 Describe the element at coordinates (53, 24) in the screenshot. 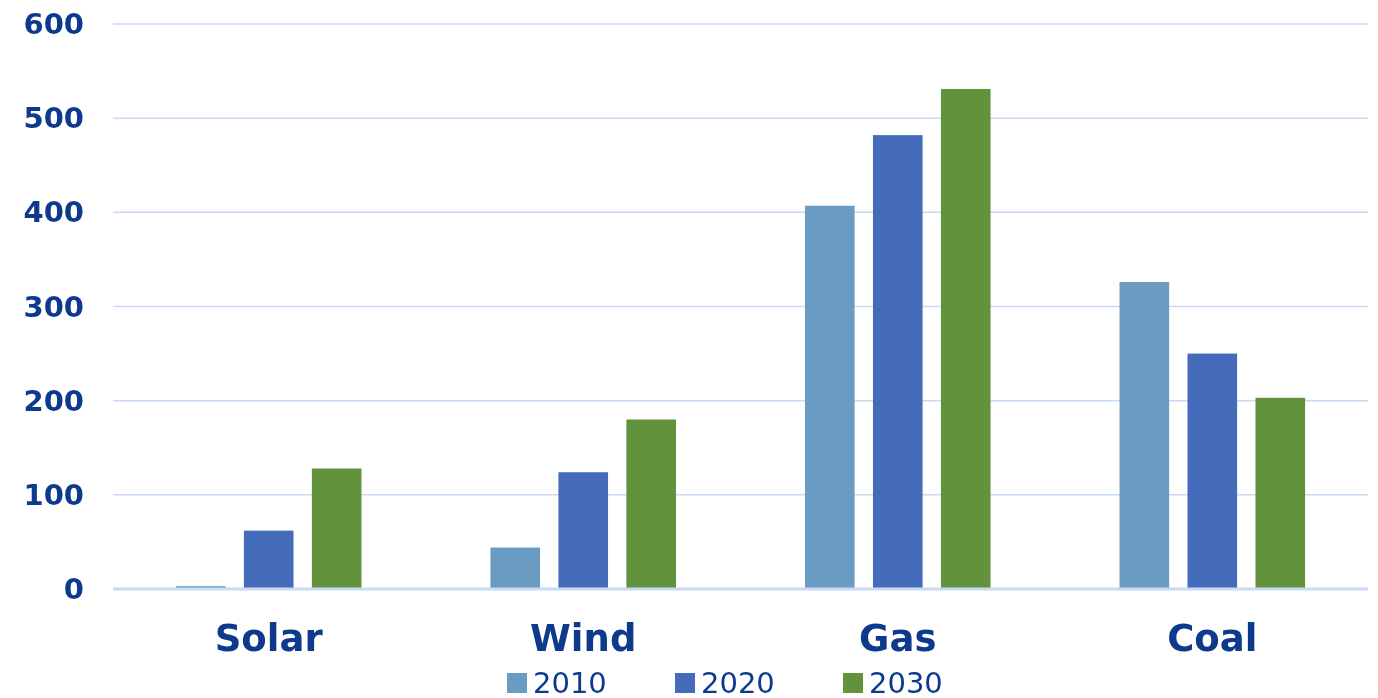

I see `y-tick-label: 600` at that location.